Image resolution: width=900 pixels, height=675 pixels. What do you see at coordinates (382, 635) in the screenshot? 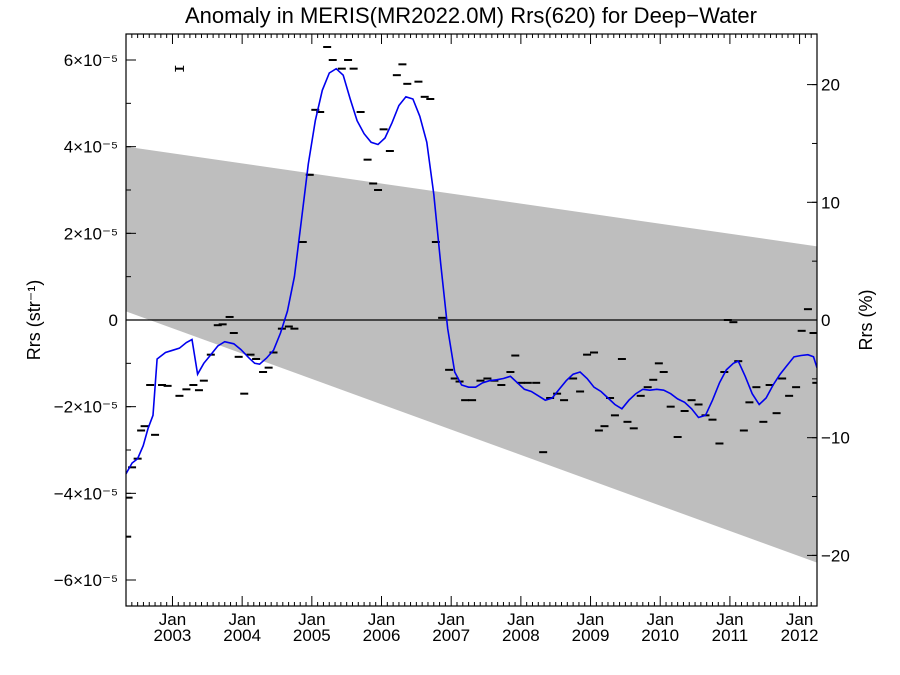
I see `x-tick-year-label: 2006` at bounding box center [382, 635].